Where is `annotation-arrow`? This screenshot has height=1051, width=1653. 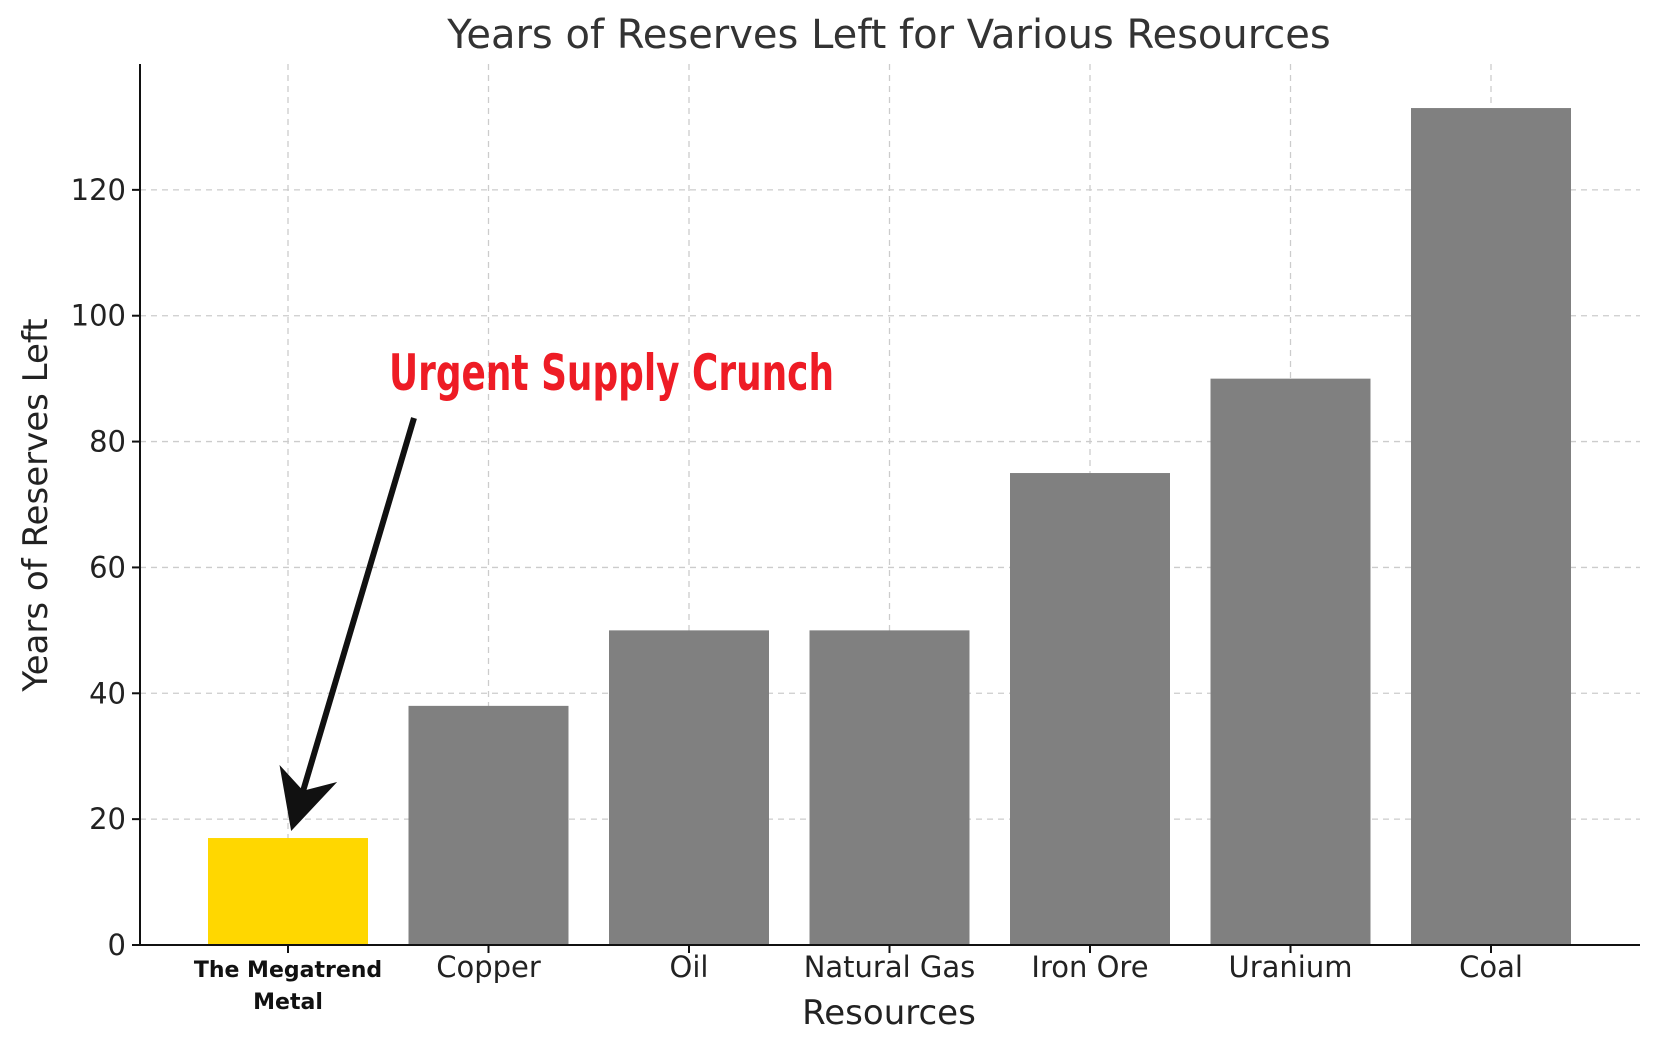
annotation-arrow is located at coordinates (348, 624).